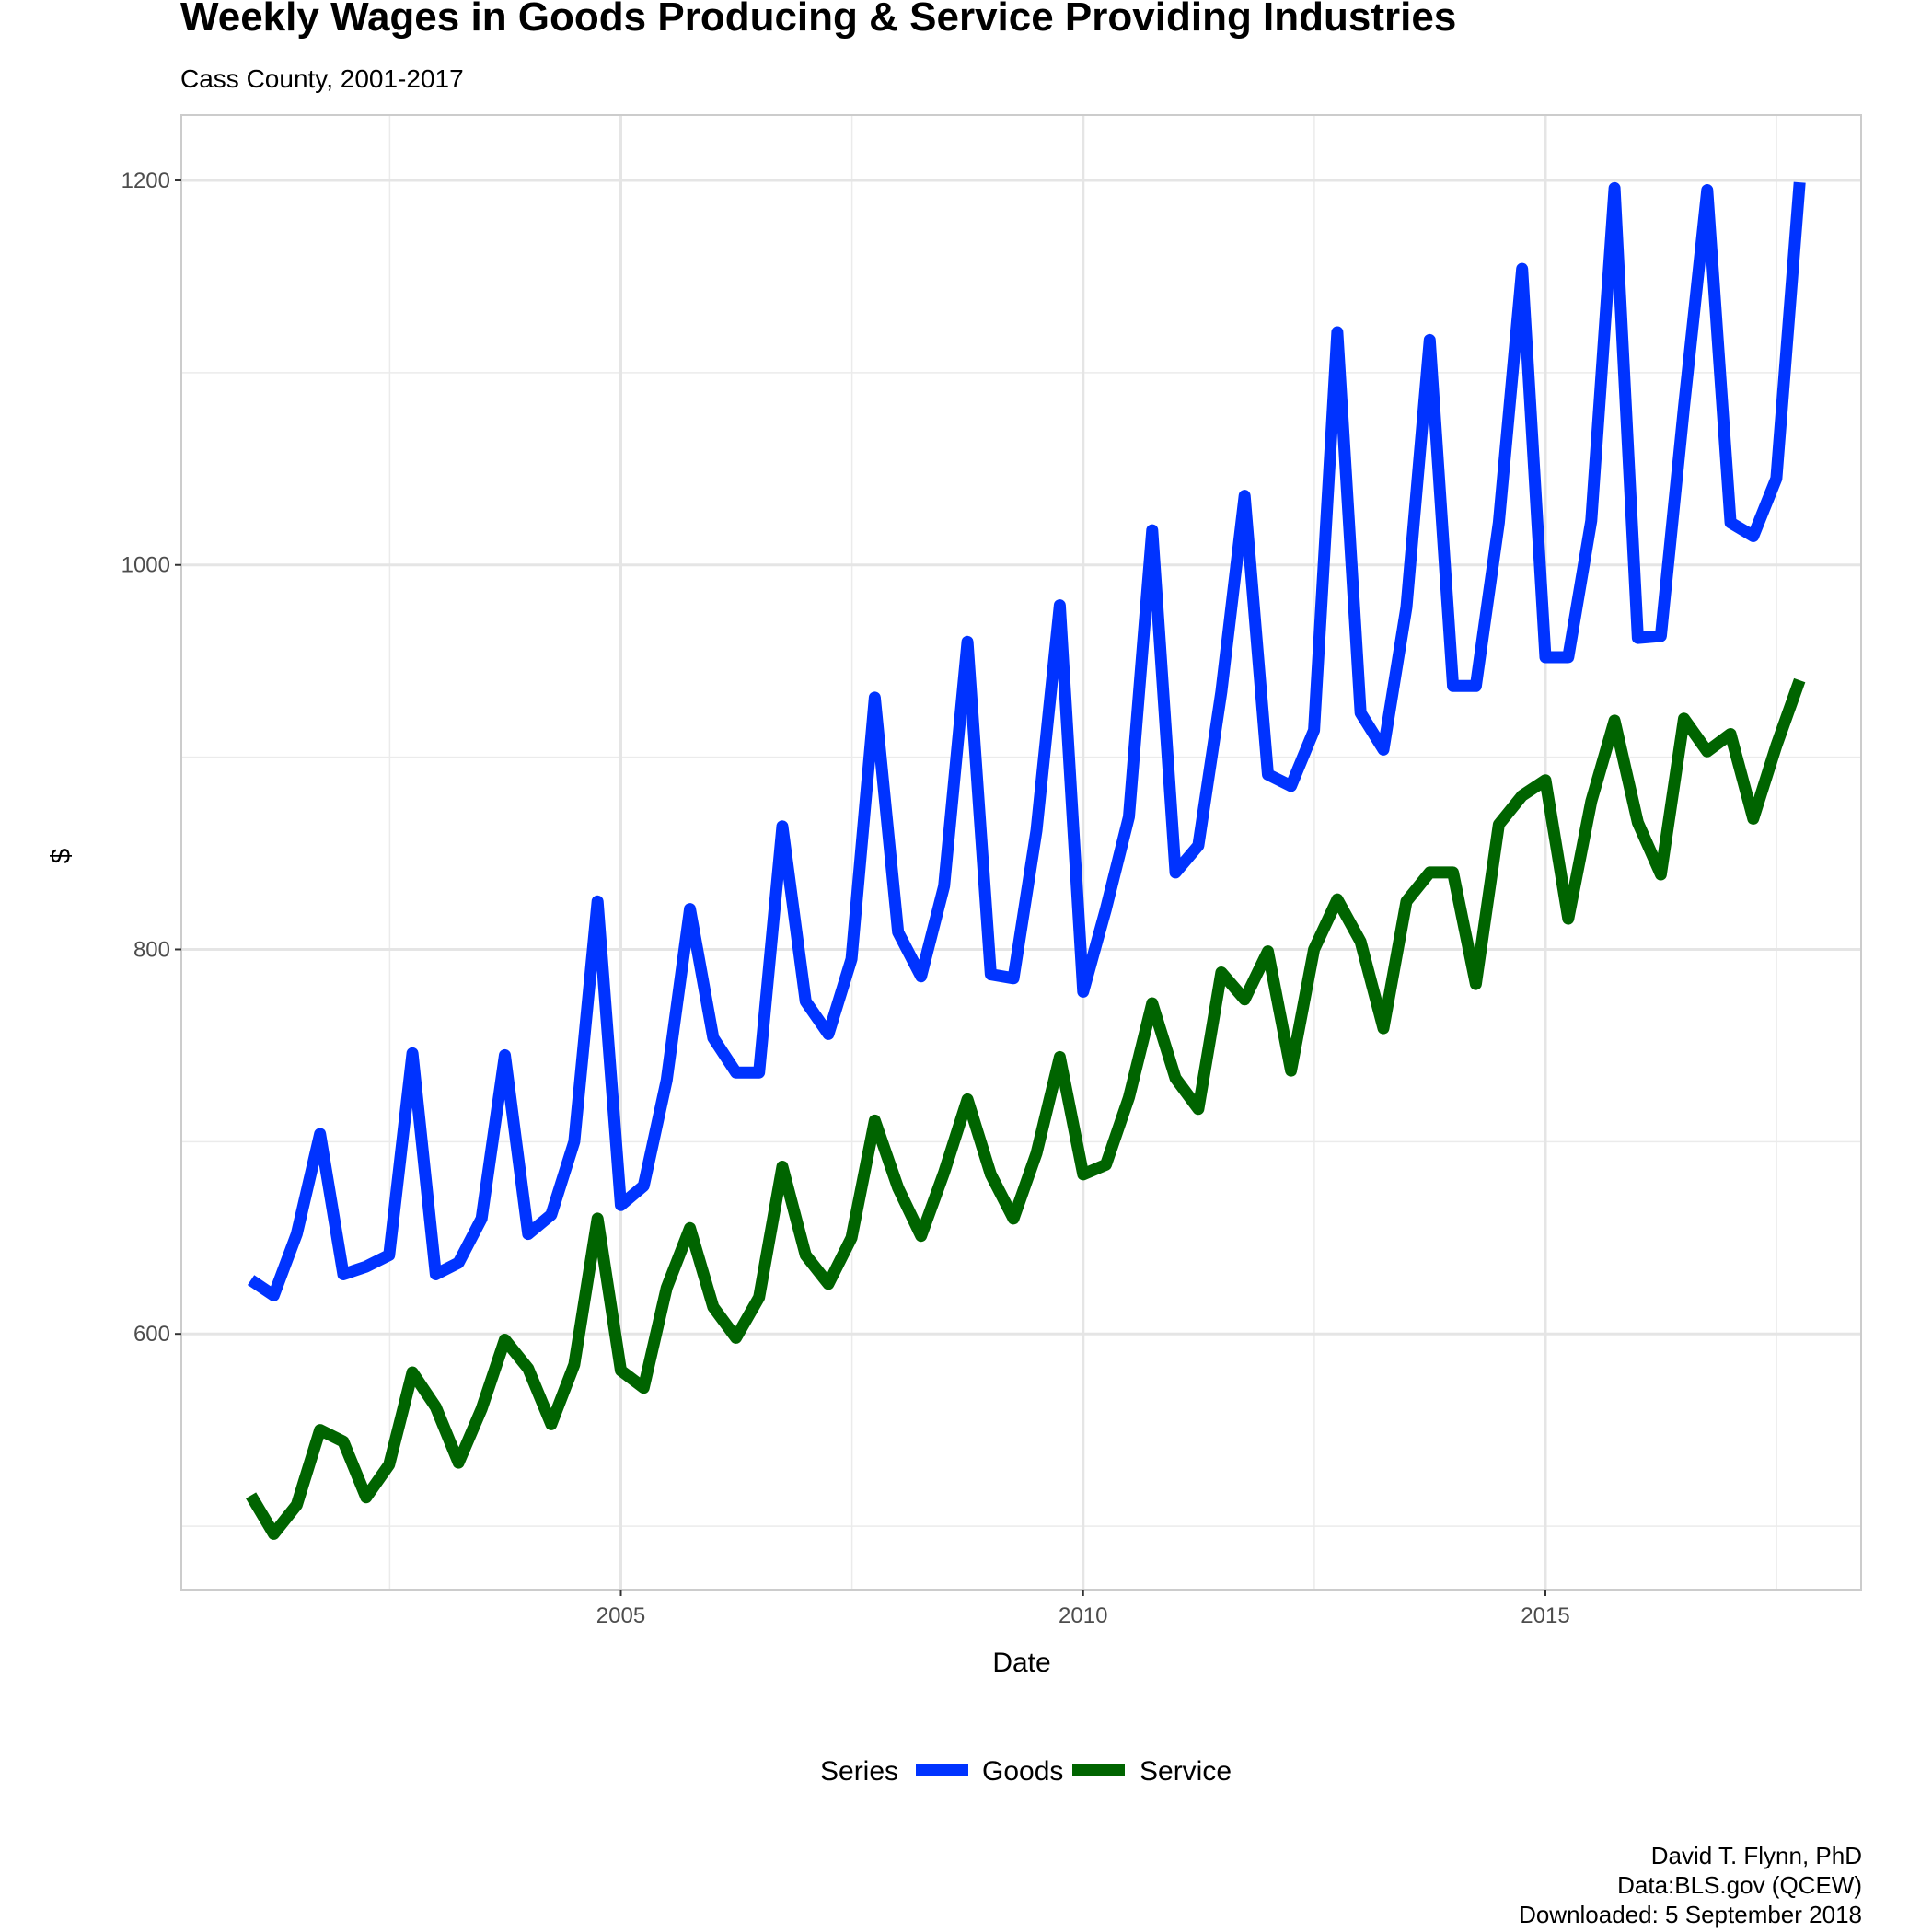  What do you see at coordinates (1740, 1885) in the screenshot?
I see `caption-source: Data:BLS.gov (QCEW)` at bounding box center [1740, 1885].